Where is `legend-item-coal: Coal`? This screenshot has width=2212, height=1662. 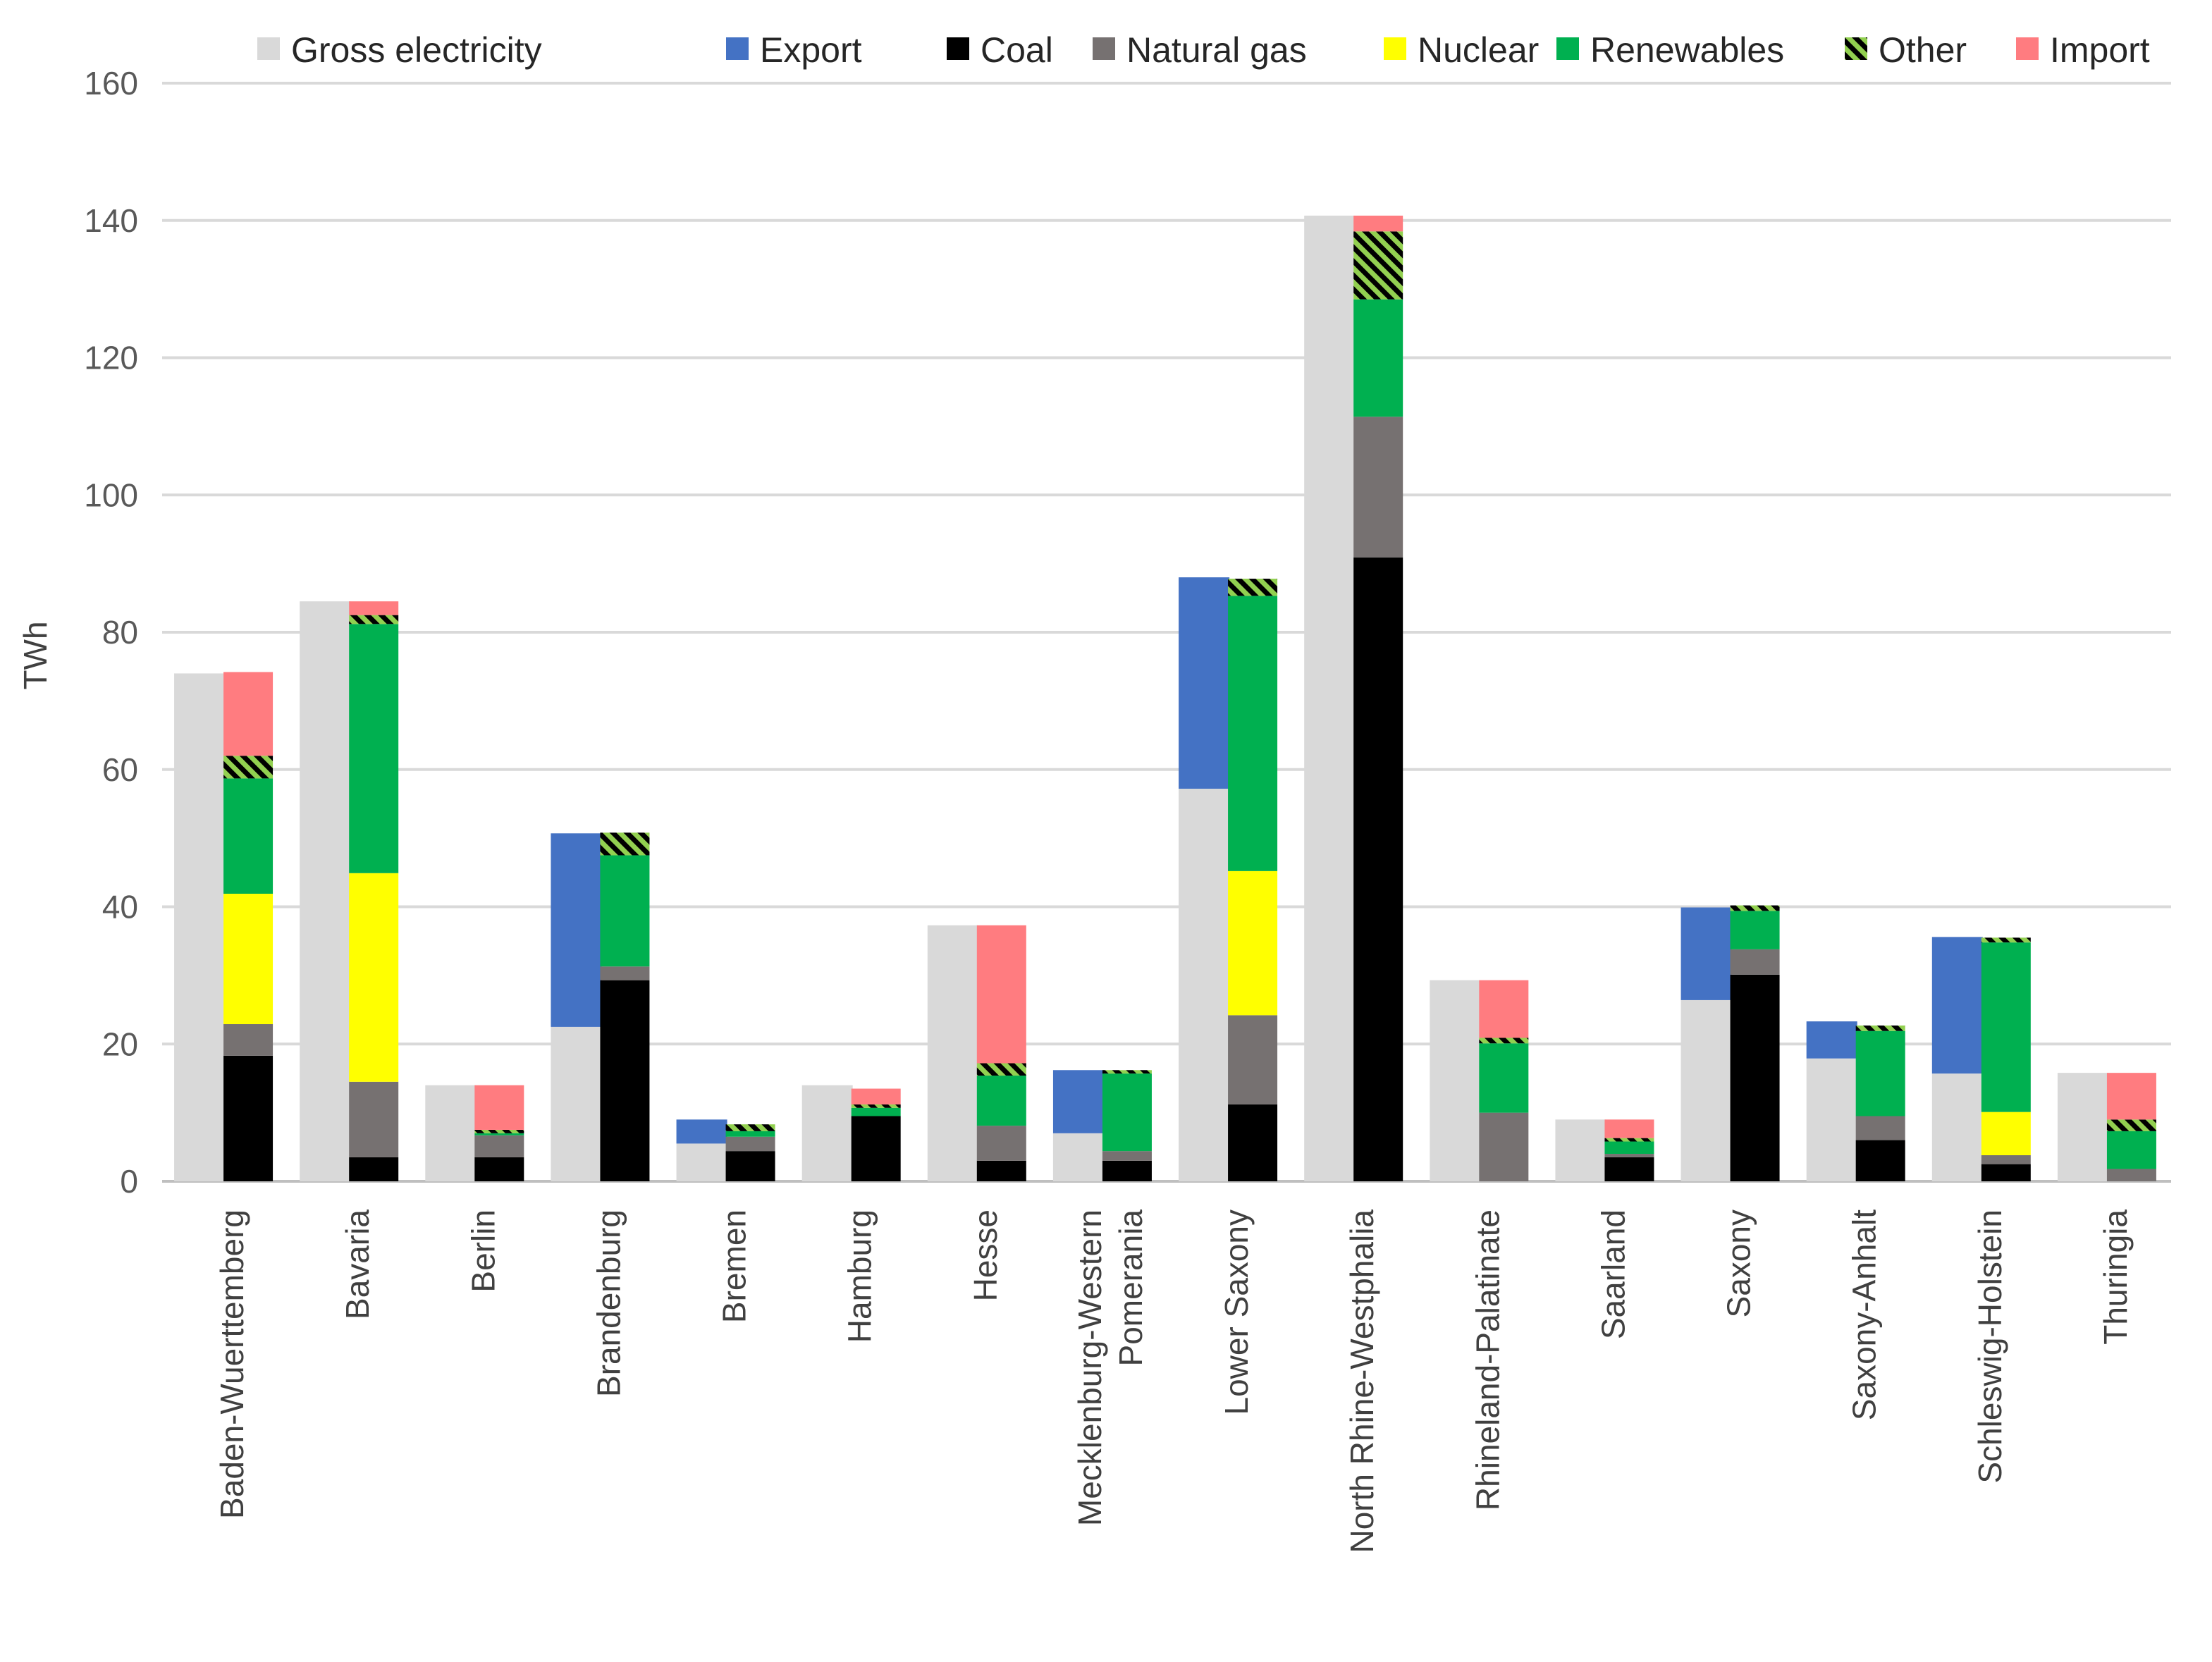 legend-item-coal: Coal is located at coordinates (1000, 50).